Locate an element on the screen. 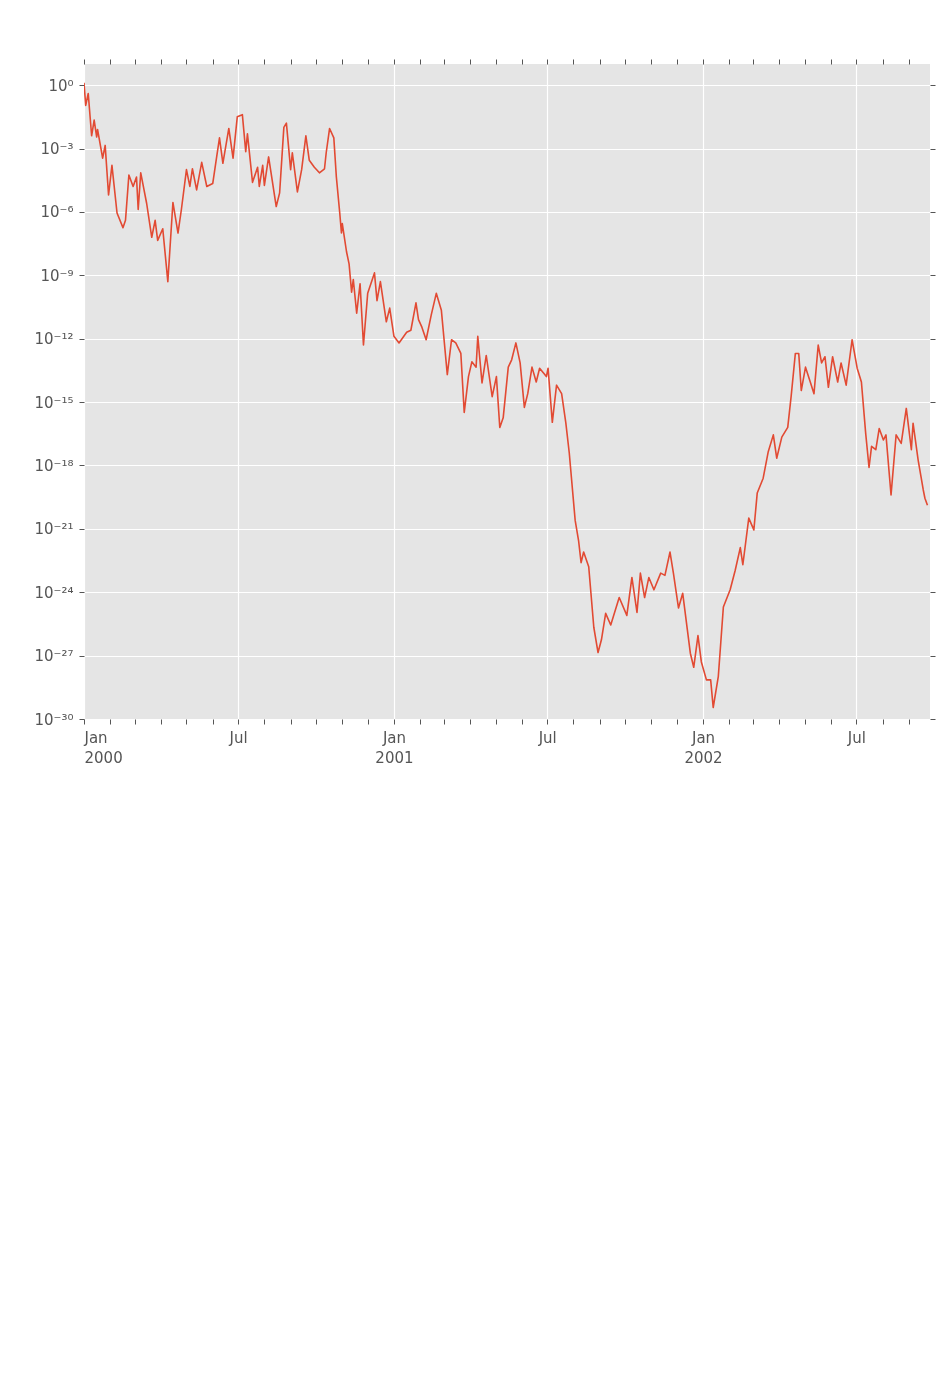 The image size is (950, 1382). x-tick-label: Jan 2001 is located at coordinates (394, 747).